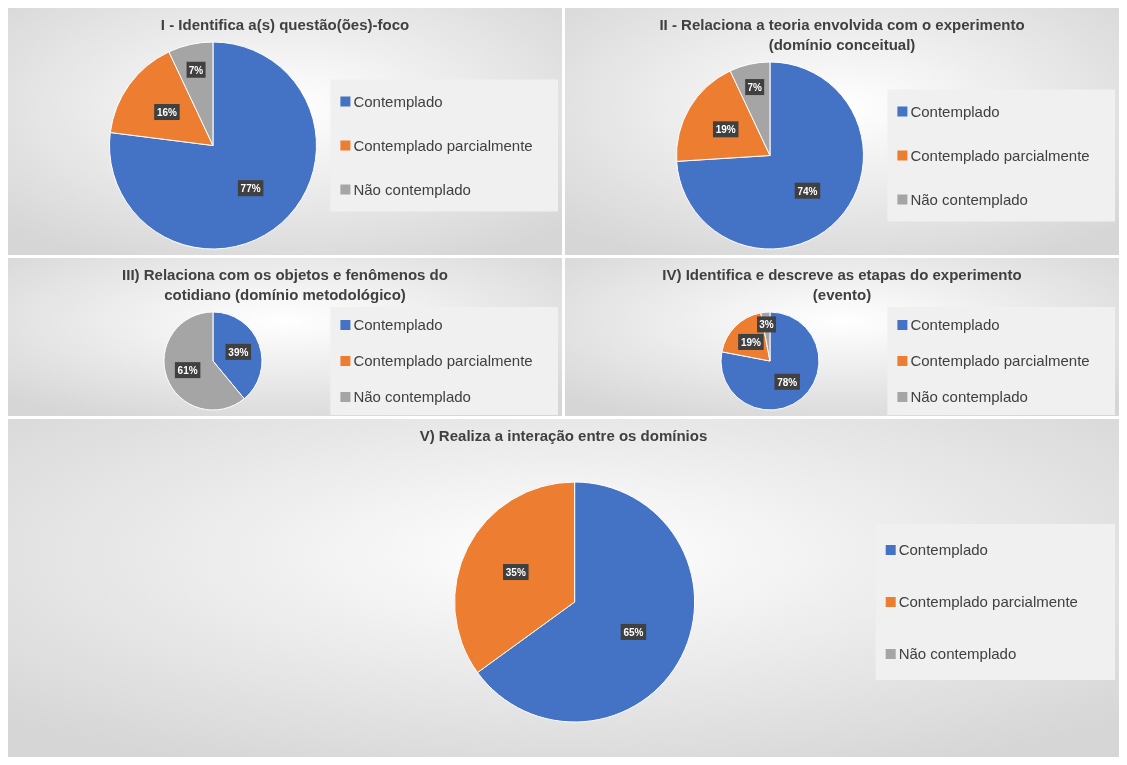 Image resolution: width=1127 pixels, height=765 pixels. What do you see at coordinates (167, 113) in the screenshot?
I see `data-label: 16%` at bounding box center [167, 113].